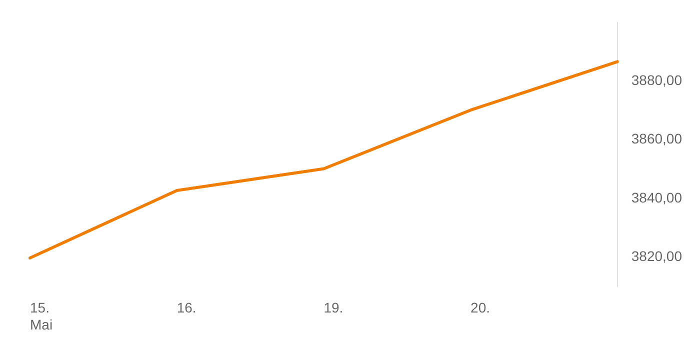  Describe the element at coordinates (656, 256) in the screenshot. I see `y-tick-label: 3820,00` at that location.